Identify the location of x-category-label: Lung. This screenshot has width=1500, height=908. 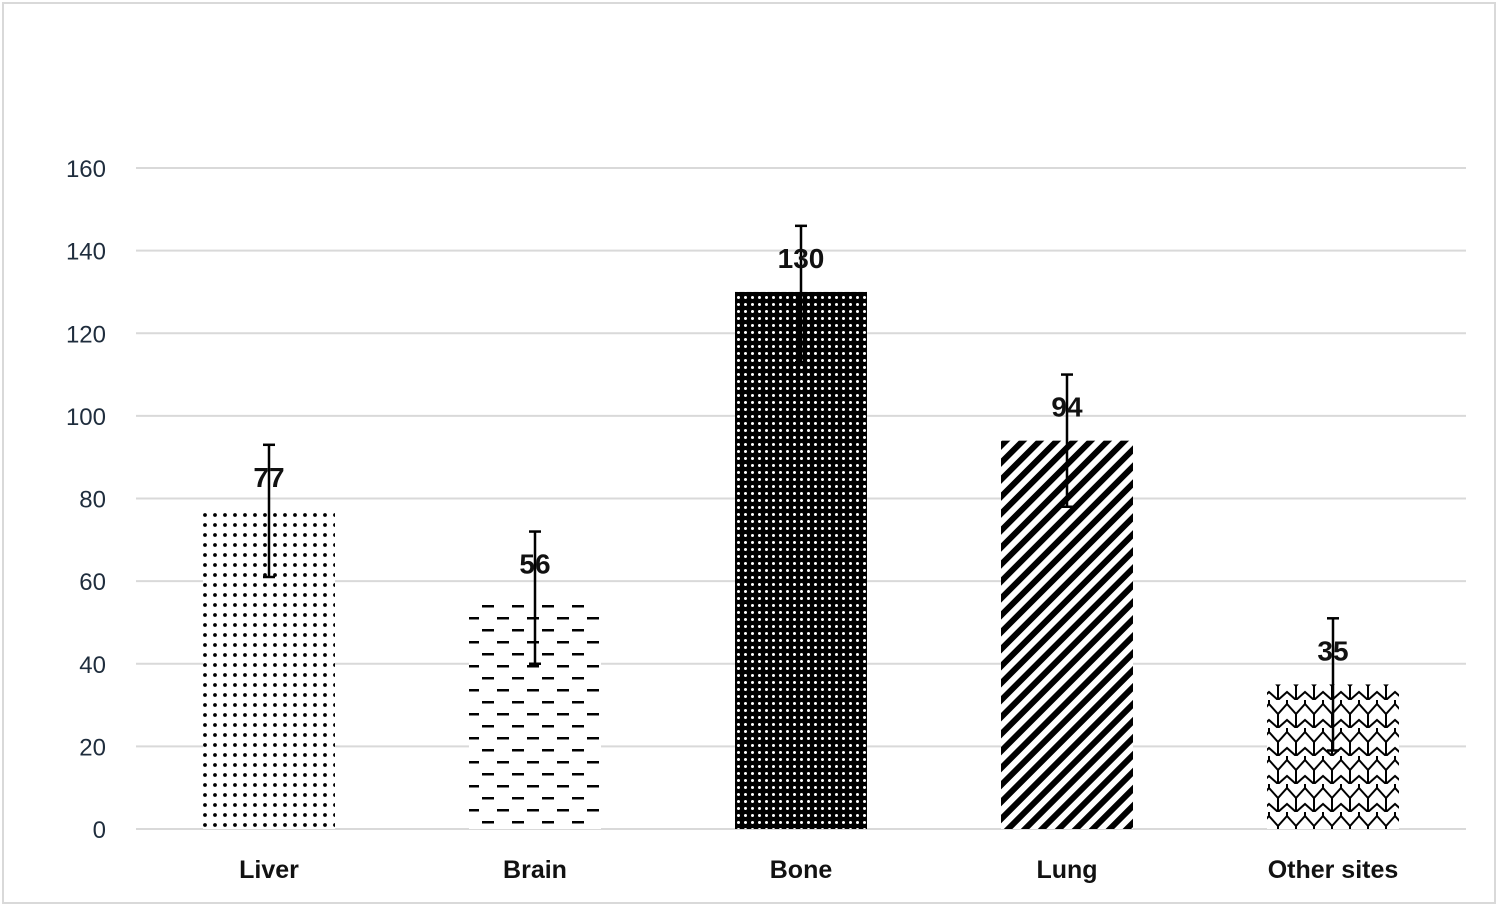
(1066, 870).